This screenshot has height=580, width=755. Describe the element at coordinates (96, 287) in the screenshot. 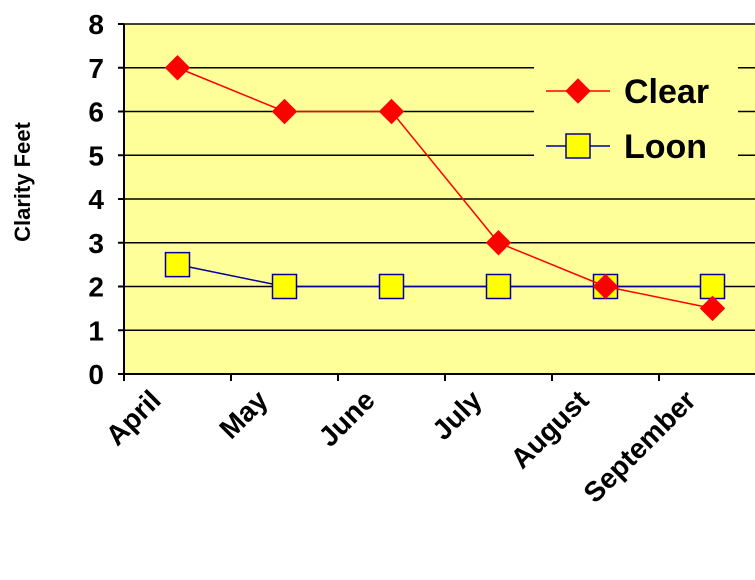

I see `y-tick-label: 2` at that location.